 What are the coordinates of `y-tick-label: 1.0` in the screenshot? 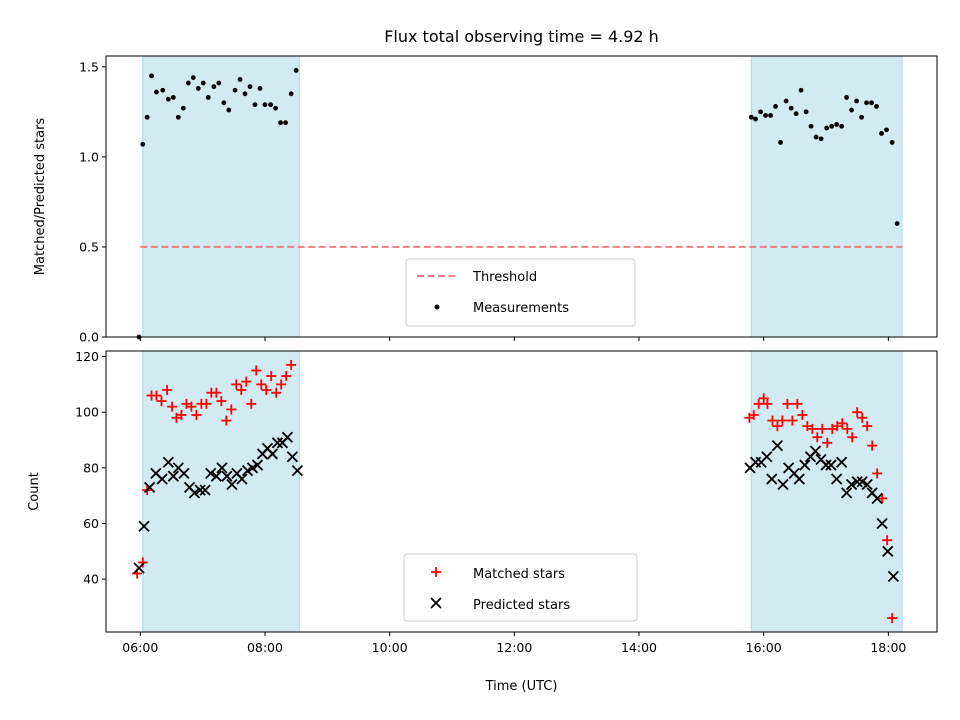 It's located at (89, 156).